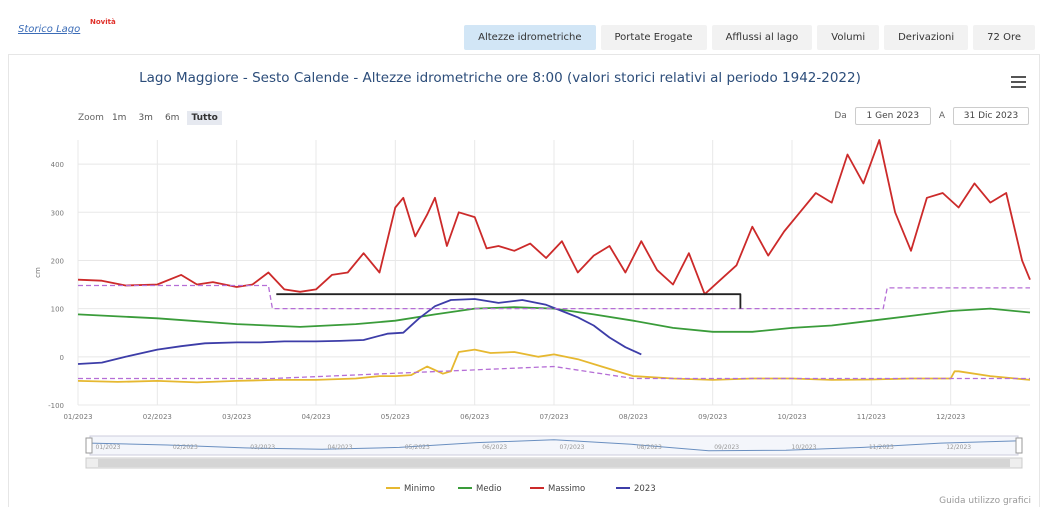 Image resolution: width=1043 pixels, height=512 pixels. Describe the element at coordinates (315, 417) in the screenshot. I see `x-tick-label: 04/2023` at that location.